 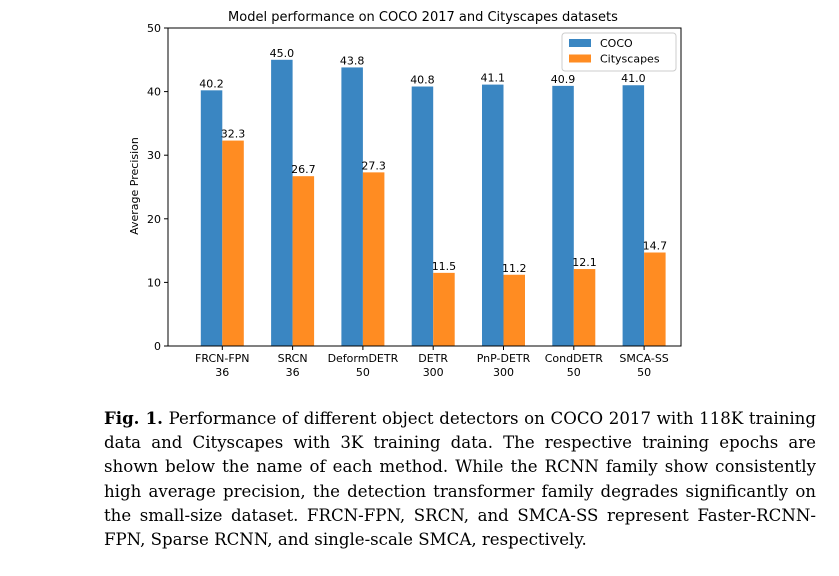 What do you see at coordinates (352, 206) in the screenshot?
I see `bar-coco-deformdetr` at bounding box center [352, 206].